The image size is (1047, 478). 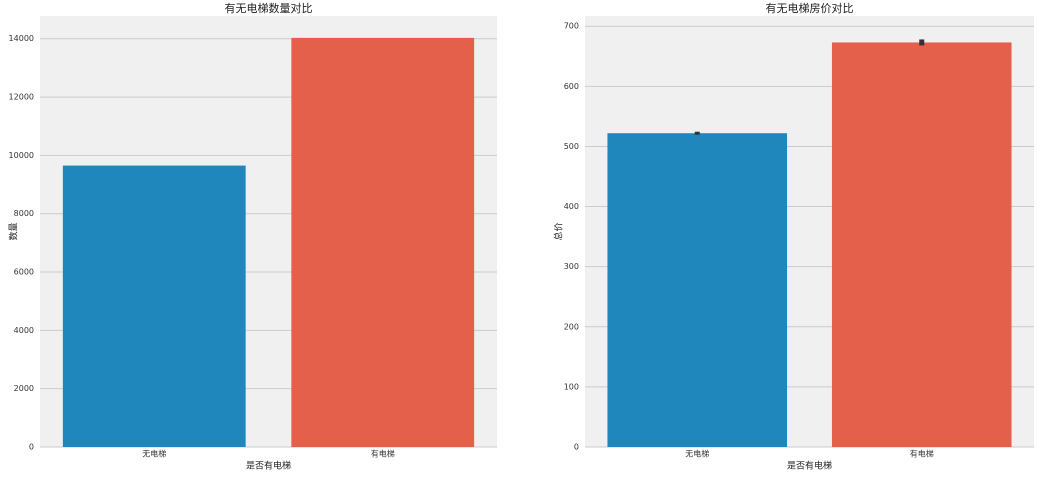 I want to click on chart-title: 有无电梯房价对比, so click(x=810, y=8).